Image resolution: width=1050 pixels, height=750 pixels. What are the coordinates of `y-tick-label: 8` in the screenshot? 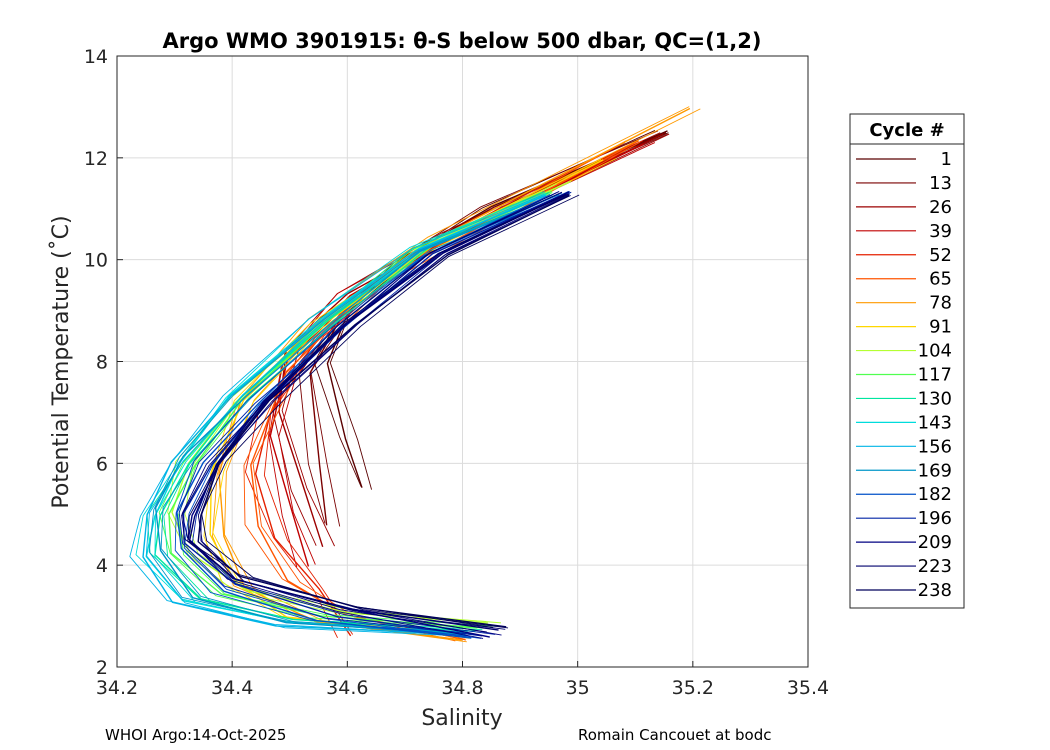 It's located at (102, 363).